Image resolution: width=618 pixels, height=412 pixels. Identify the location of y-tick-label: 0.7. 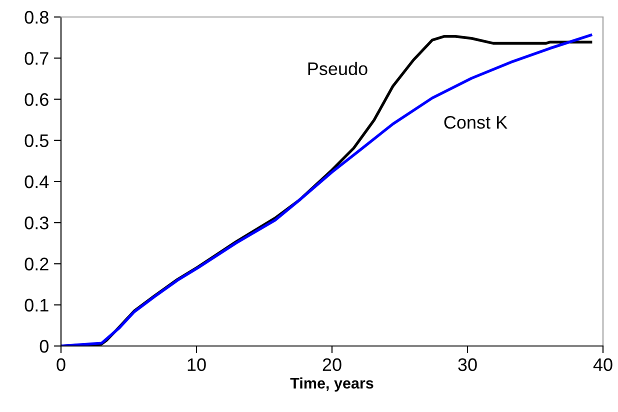
(36, 58).